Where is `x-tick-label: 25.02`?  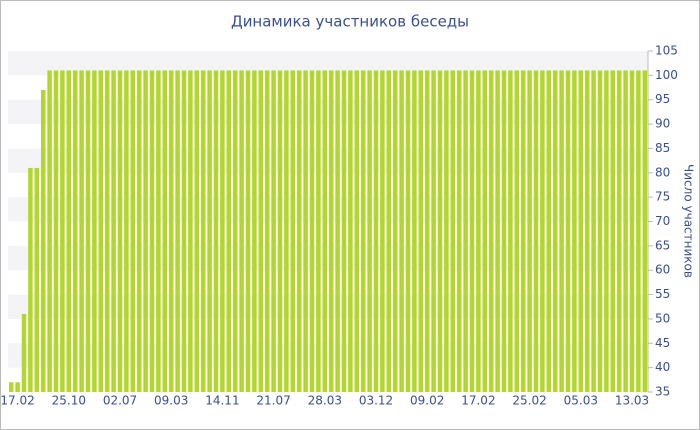 x-tick-label: 25.02 is located at coordinates (529, 401).